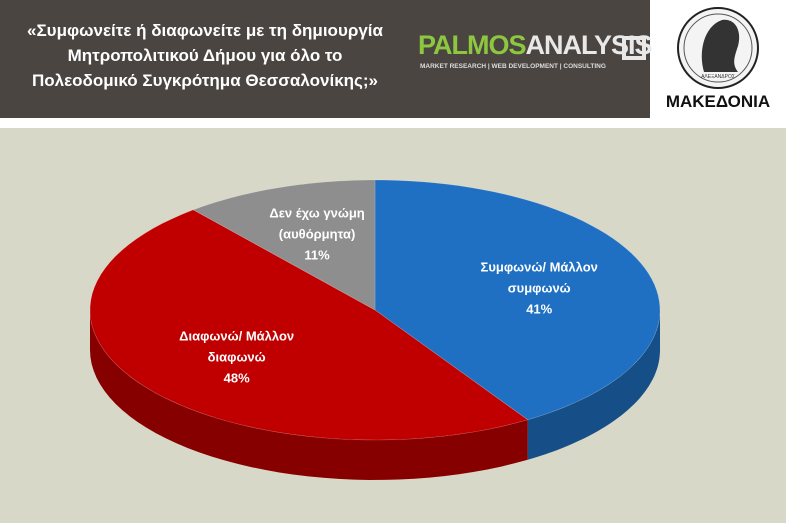 This screenshot has height=523, width=786. What do you see at coordinates (472, 45) in the screenshot?
I see `logo-text: PALMOS` at bounding box center [472, 45].